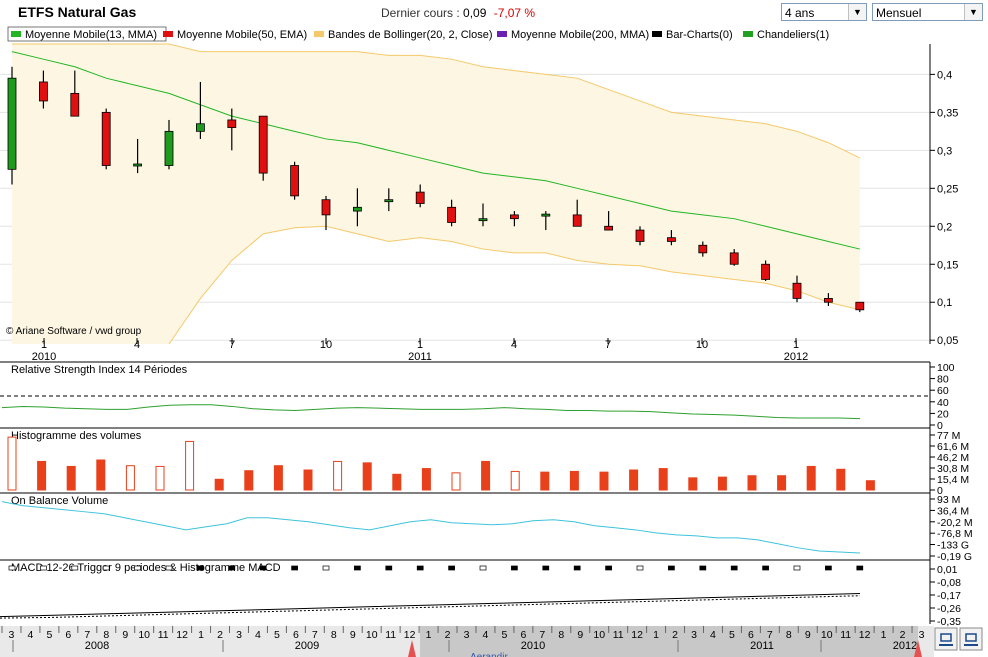  I want to click on obv-axis-label: -20,2 M, so click(955, 523).